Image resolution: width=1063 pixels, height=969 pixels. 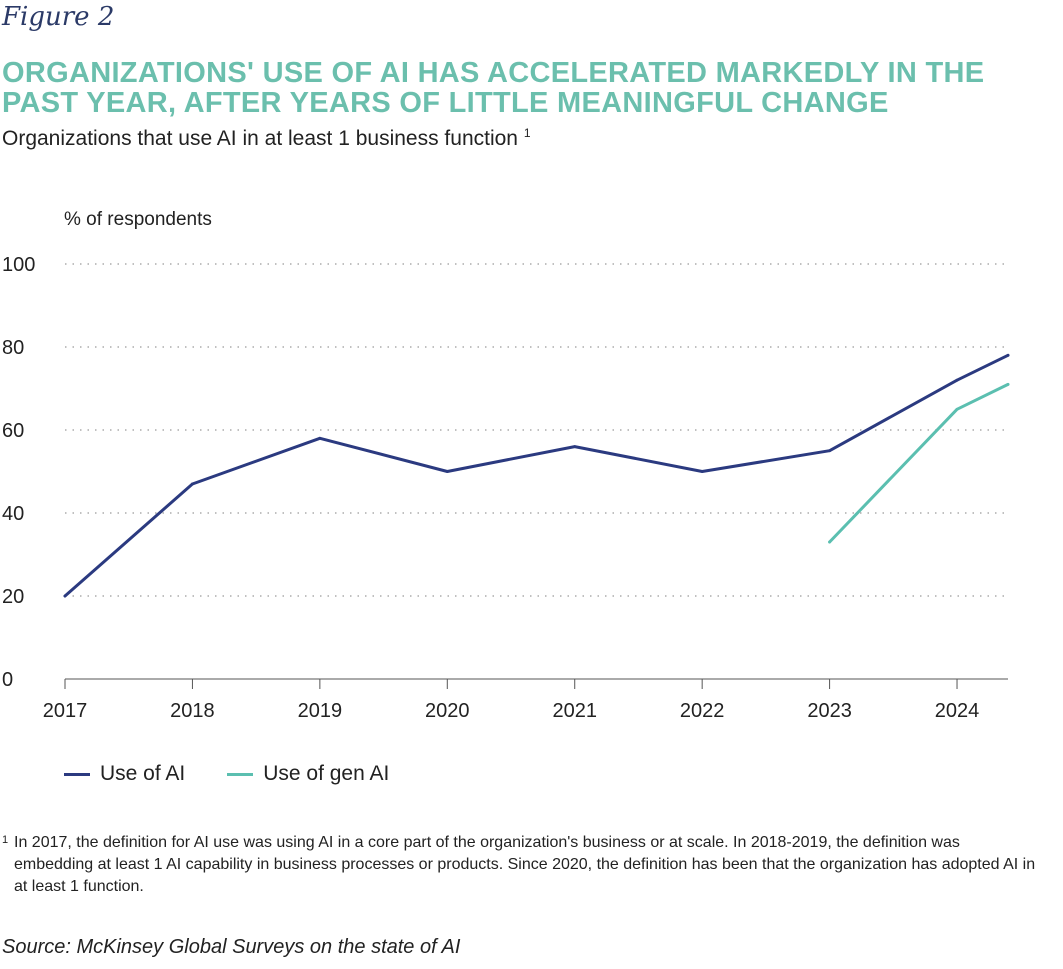 I want to click on y-axis-ticks: 0 20 40 60 80 100, so click(x=18, y=472).